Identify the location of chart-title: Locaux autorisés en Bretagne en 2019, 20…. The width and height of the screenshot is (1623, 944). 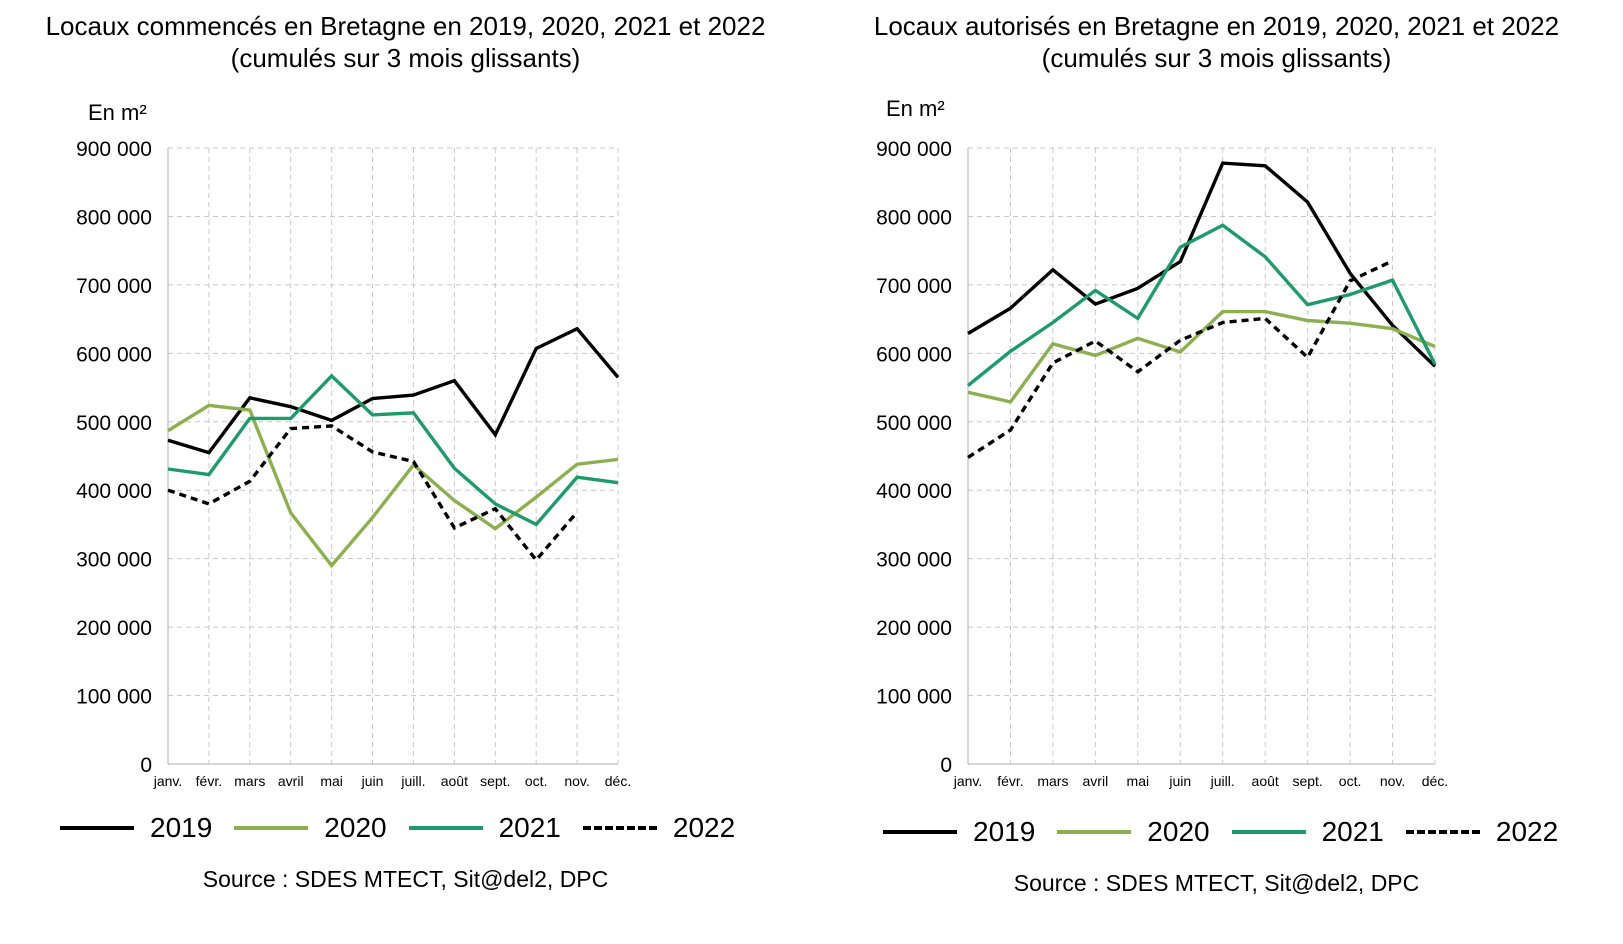
(1216, 26).